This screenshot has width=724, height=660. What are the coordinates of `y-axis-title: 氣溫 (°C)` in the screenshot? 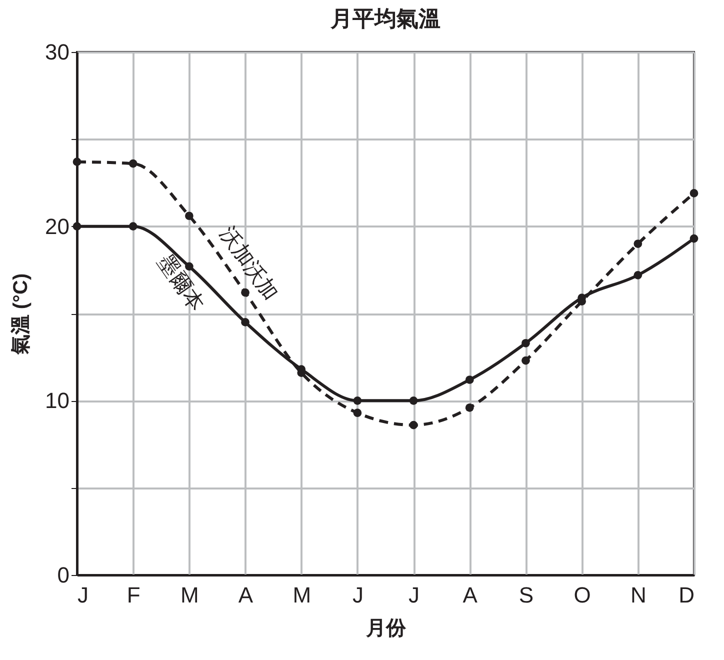 It's located at (21, 314).